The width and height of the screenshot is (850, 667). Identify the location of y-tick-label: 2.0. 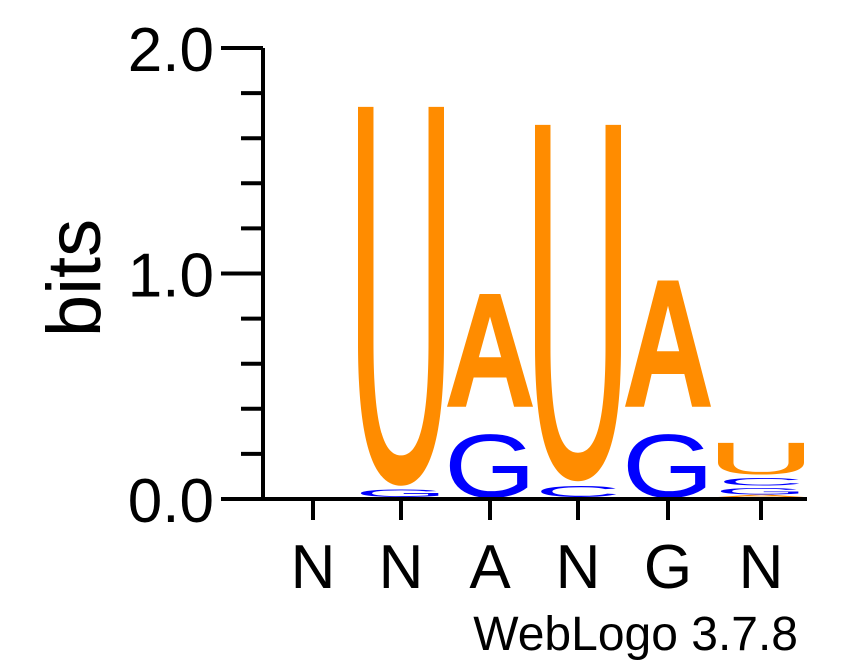
(171, 50).